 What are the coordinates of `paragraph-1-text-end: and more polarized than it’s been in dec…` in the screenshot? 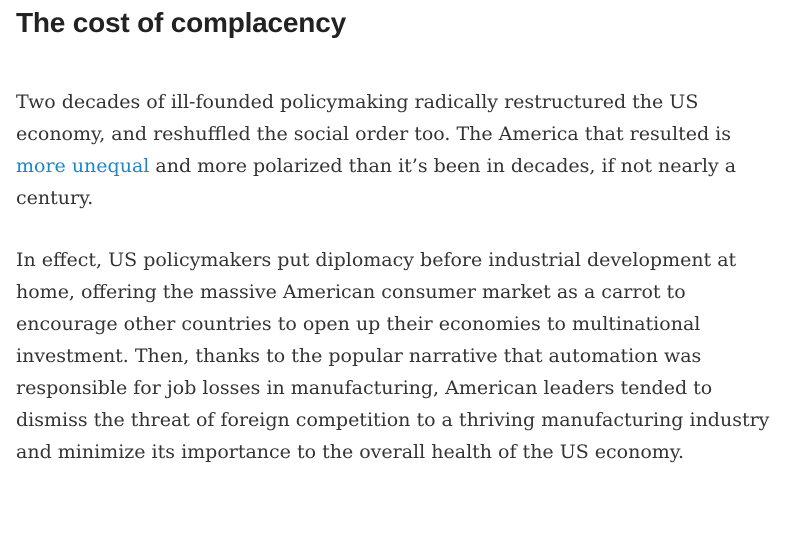 It's located at (376, 182).